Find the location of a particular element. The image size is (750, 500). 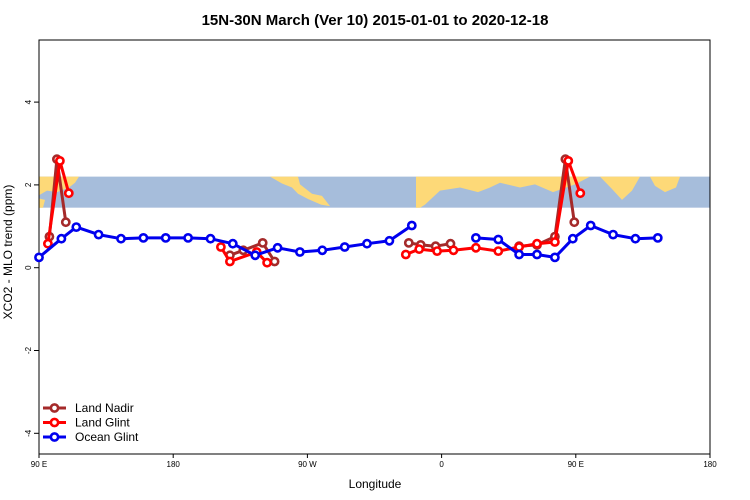

legend-entry: Ocean Glint is located at coordinates (107, 437).